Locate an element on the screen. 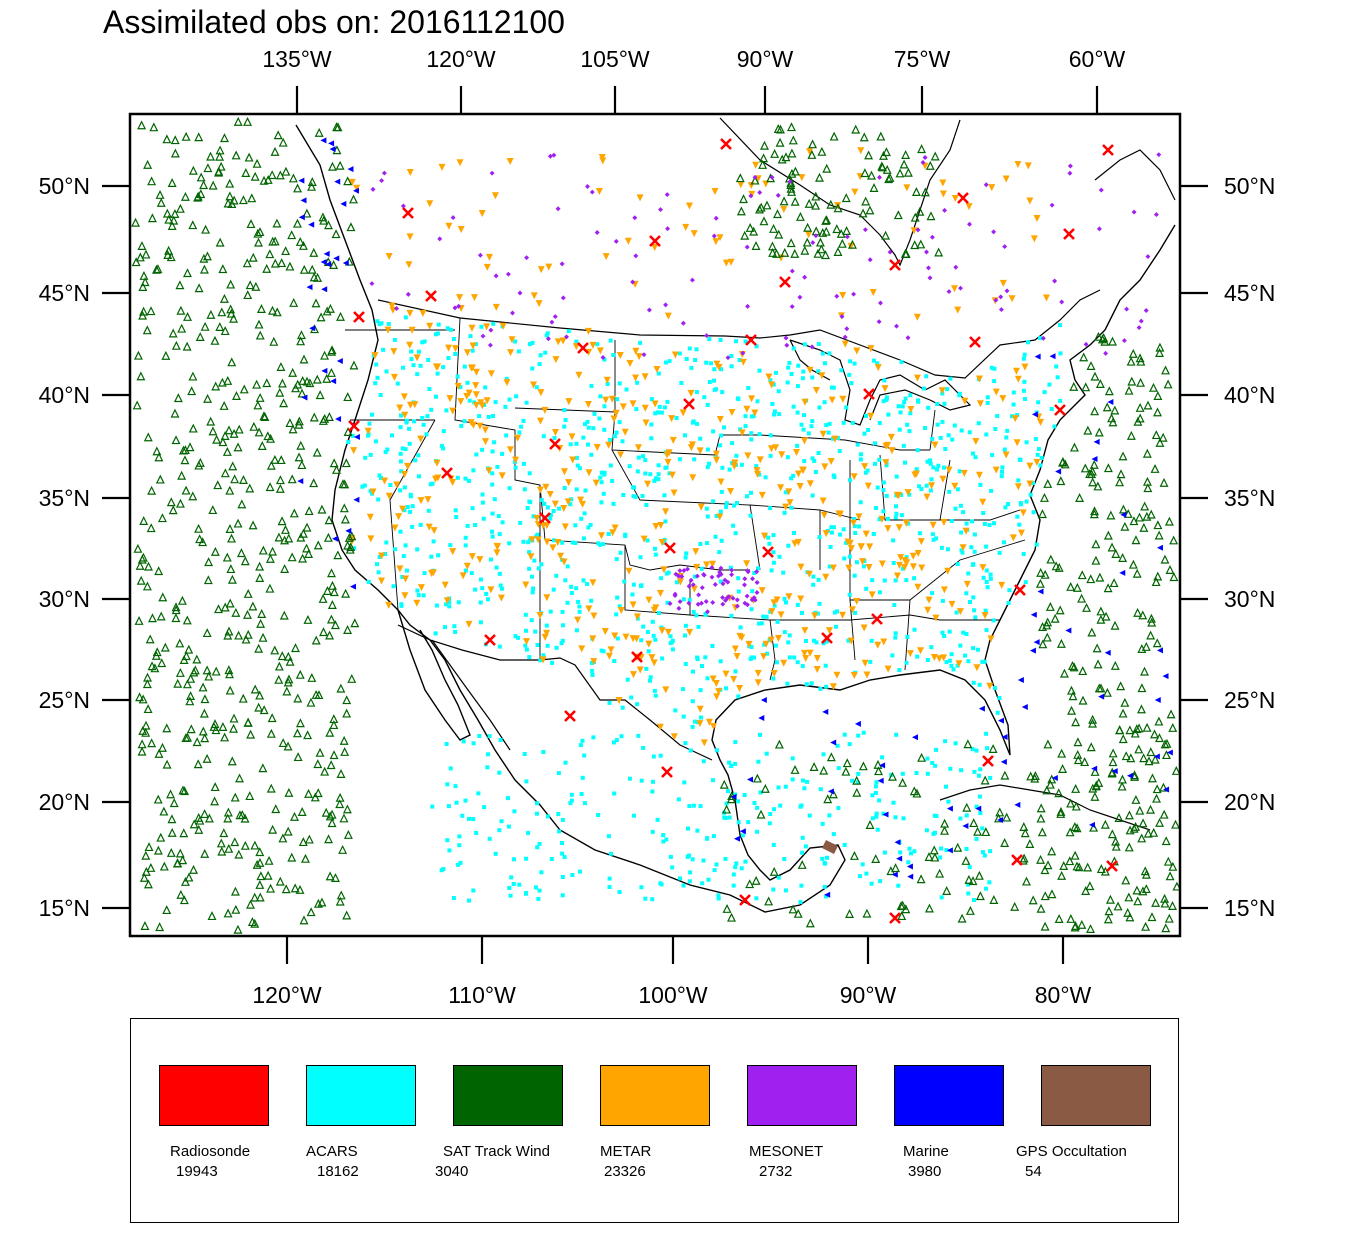  gps-occultation-marker is located at coordinates (830, 847).